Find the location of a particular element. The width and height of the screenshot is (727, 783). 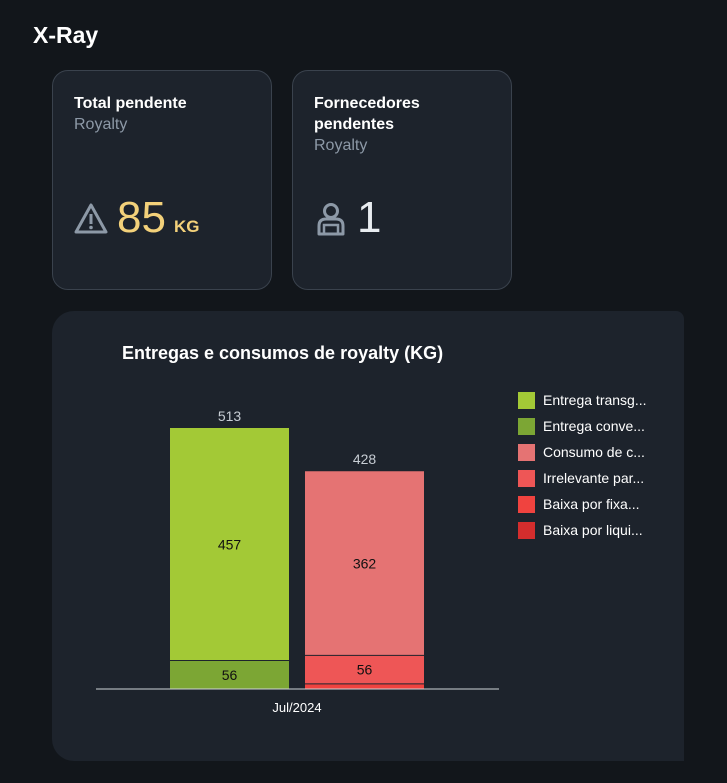

kpi-card-title: Total pendente is located at coordinates (130, 103).